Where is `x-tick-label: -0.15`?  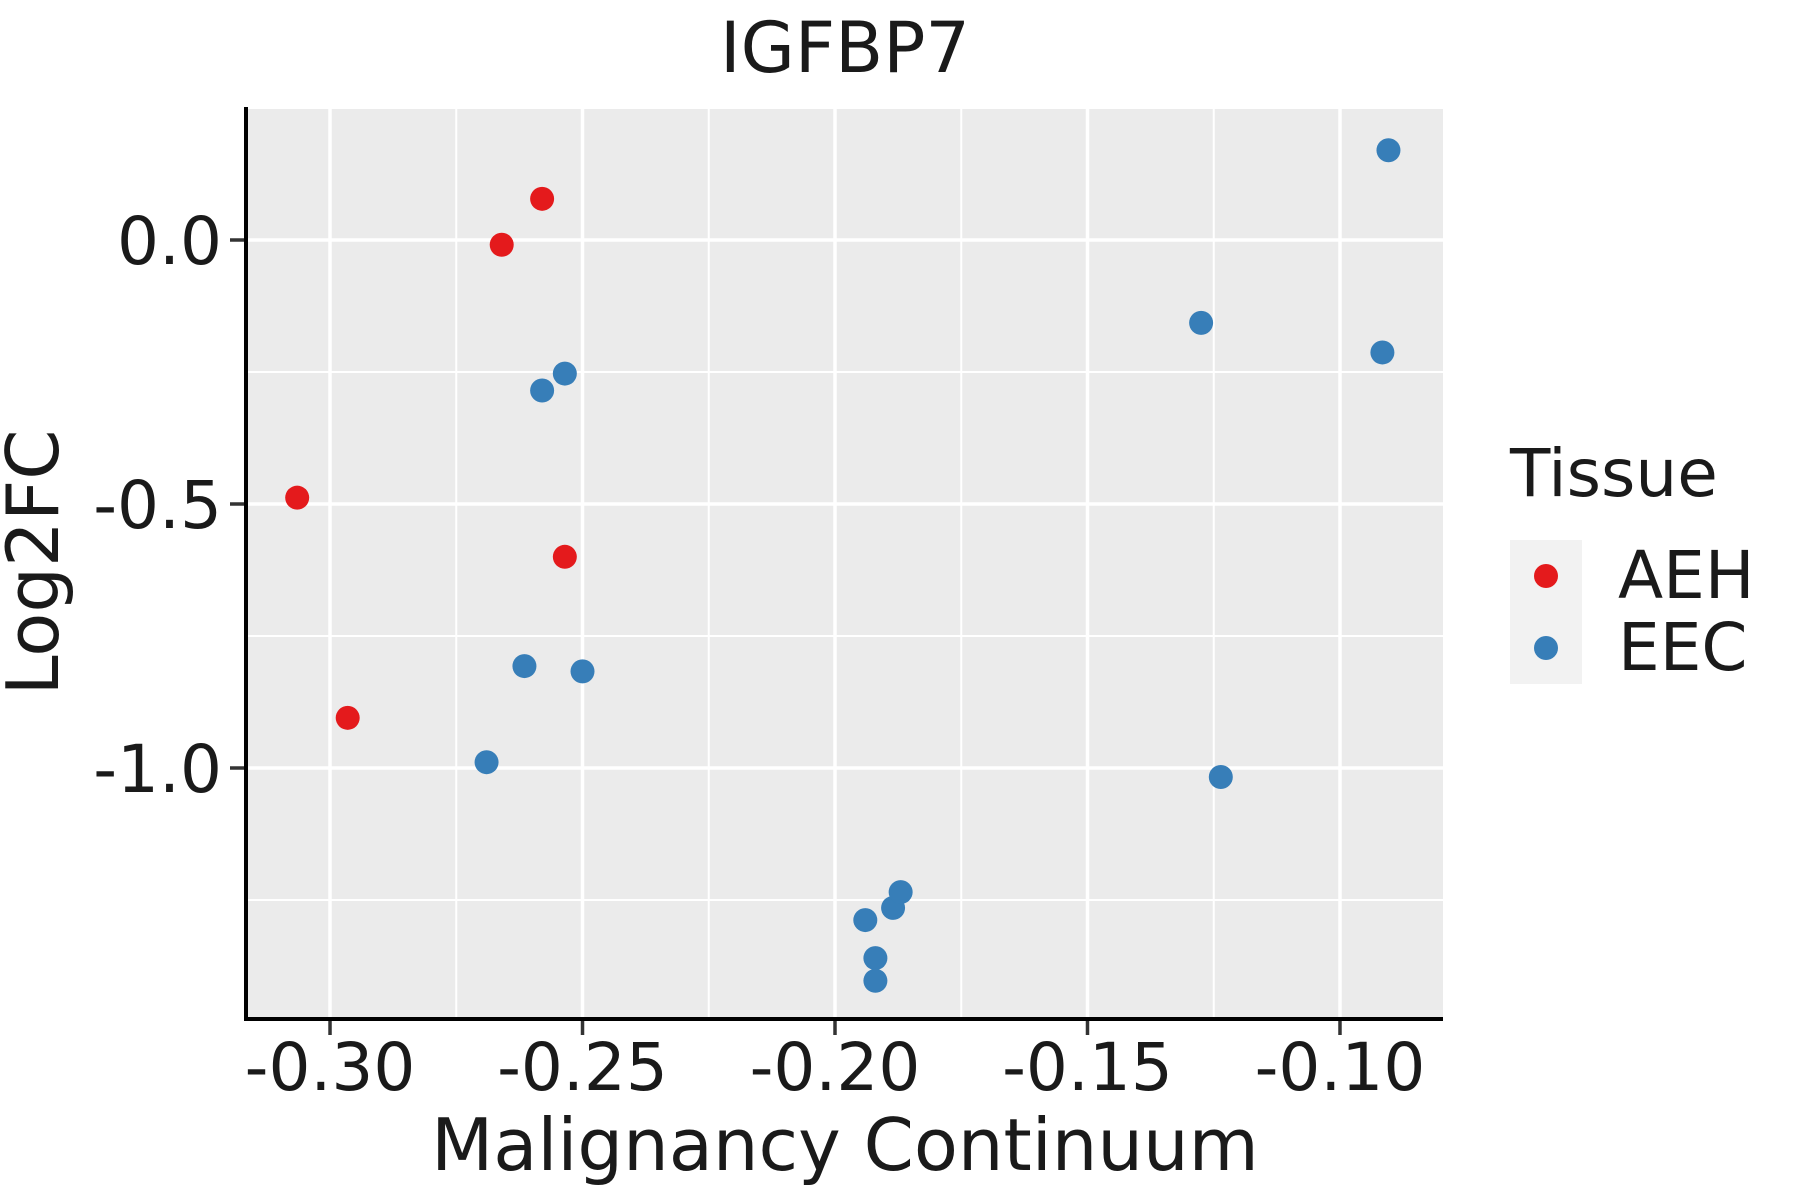
x-tick-label: -0.15 is located at coordinates (1087, 1067).